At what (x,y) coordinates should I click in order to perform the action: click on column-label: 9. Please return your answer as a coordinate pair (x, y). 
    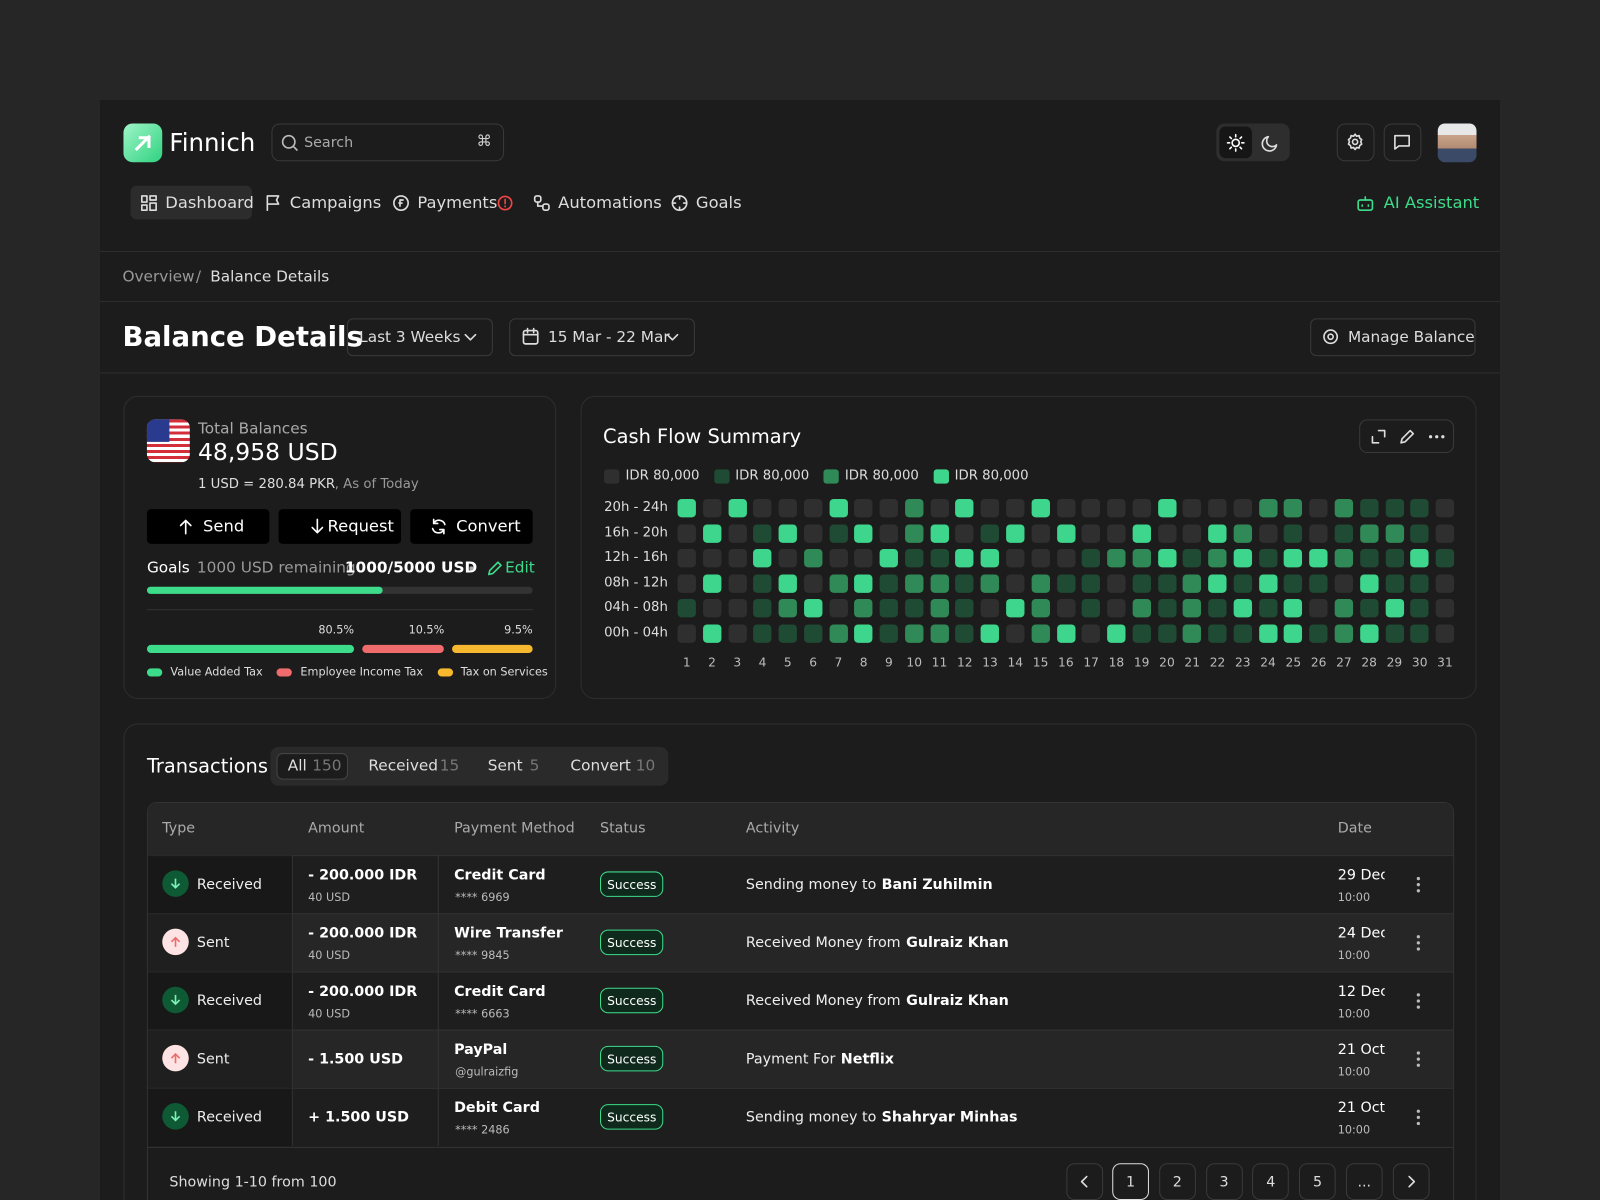
    Looking at the image, I should click on (889, 662).